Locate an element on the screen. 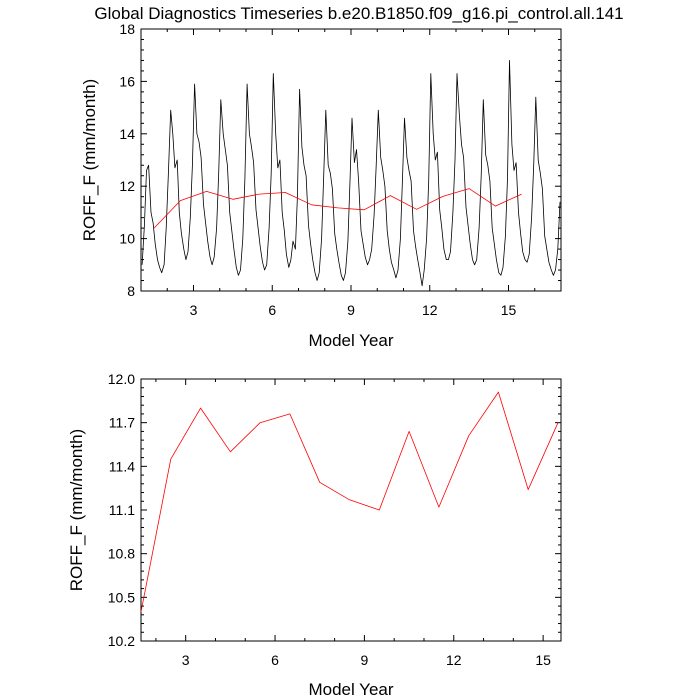 The width and height of the screenshot is (700, 700). y-tick-label: 11.4 is located at coordinates (122, 466).